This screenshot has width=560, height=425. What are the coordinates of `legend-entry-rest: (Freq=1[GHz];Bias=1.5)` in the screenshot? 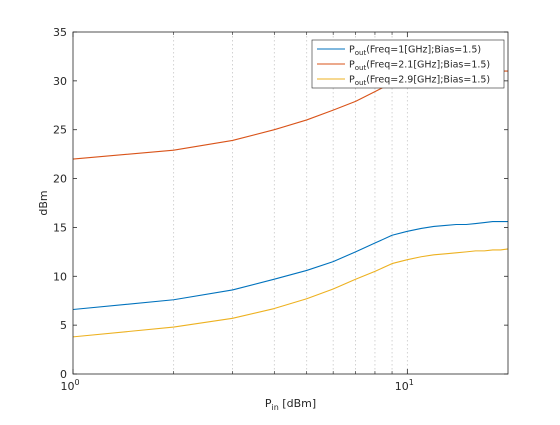 It's located at (423, 50).